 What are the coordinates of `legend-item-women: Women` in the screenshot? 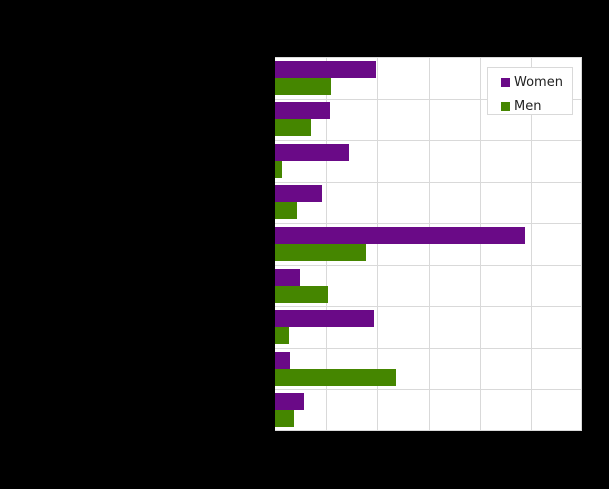 It's located at (532, 82).